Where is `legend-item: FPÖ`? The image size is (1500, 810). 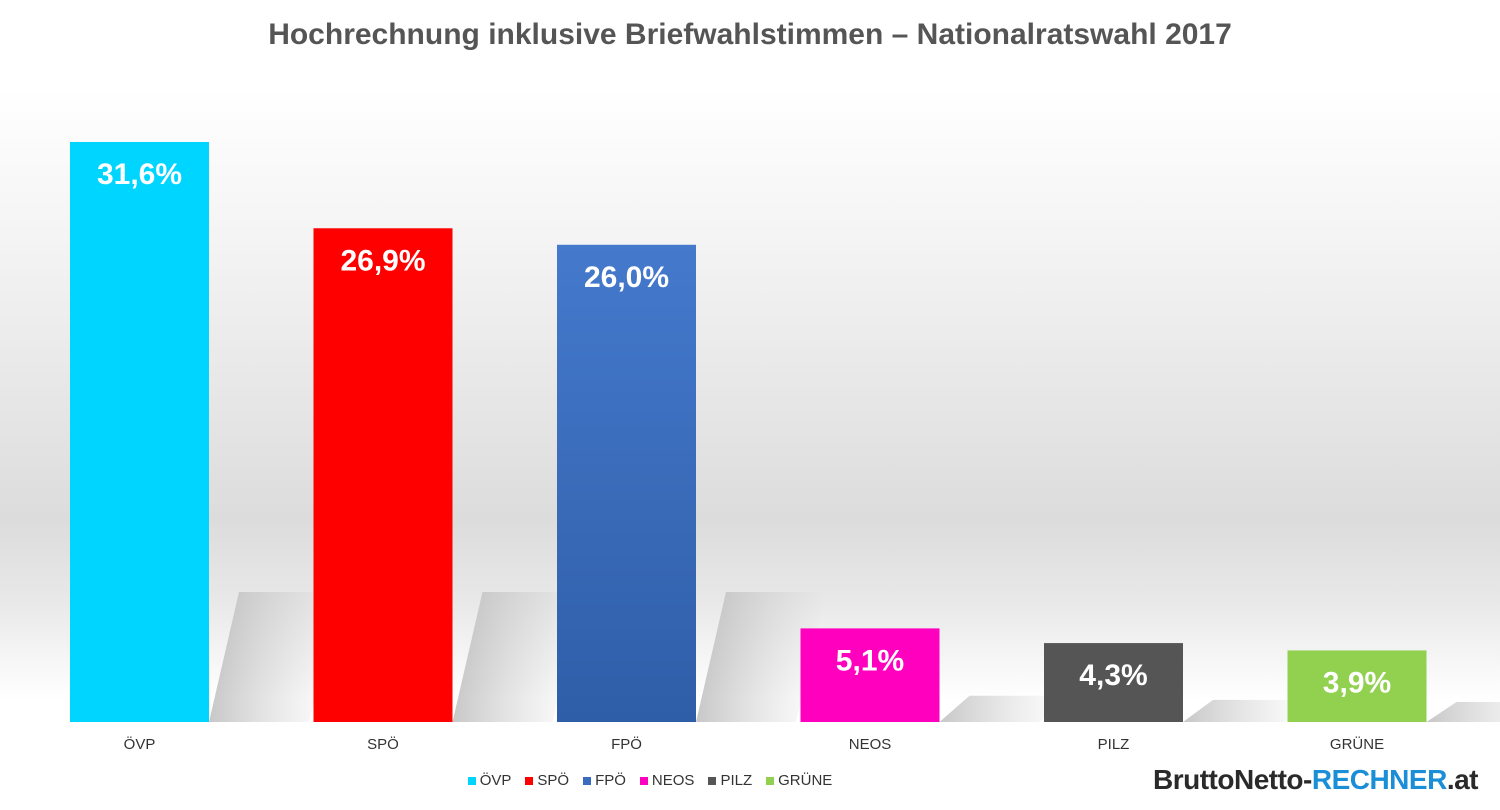 legend-item: FPÖ is located at coordinates (604, 780).